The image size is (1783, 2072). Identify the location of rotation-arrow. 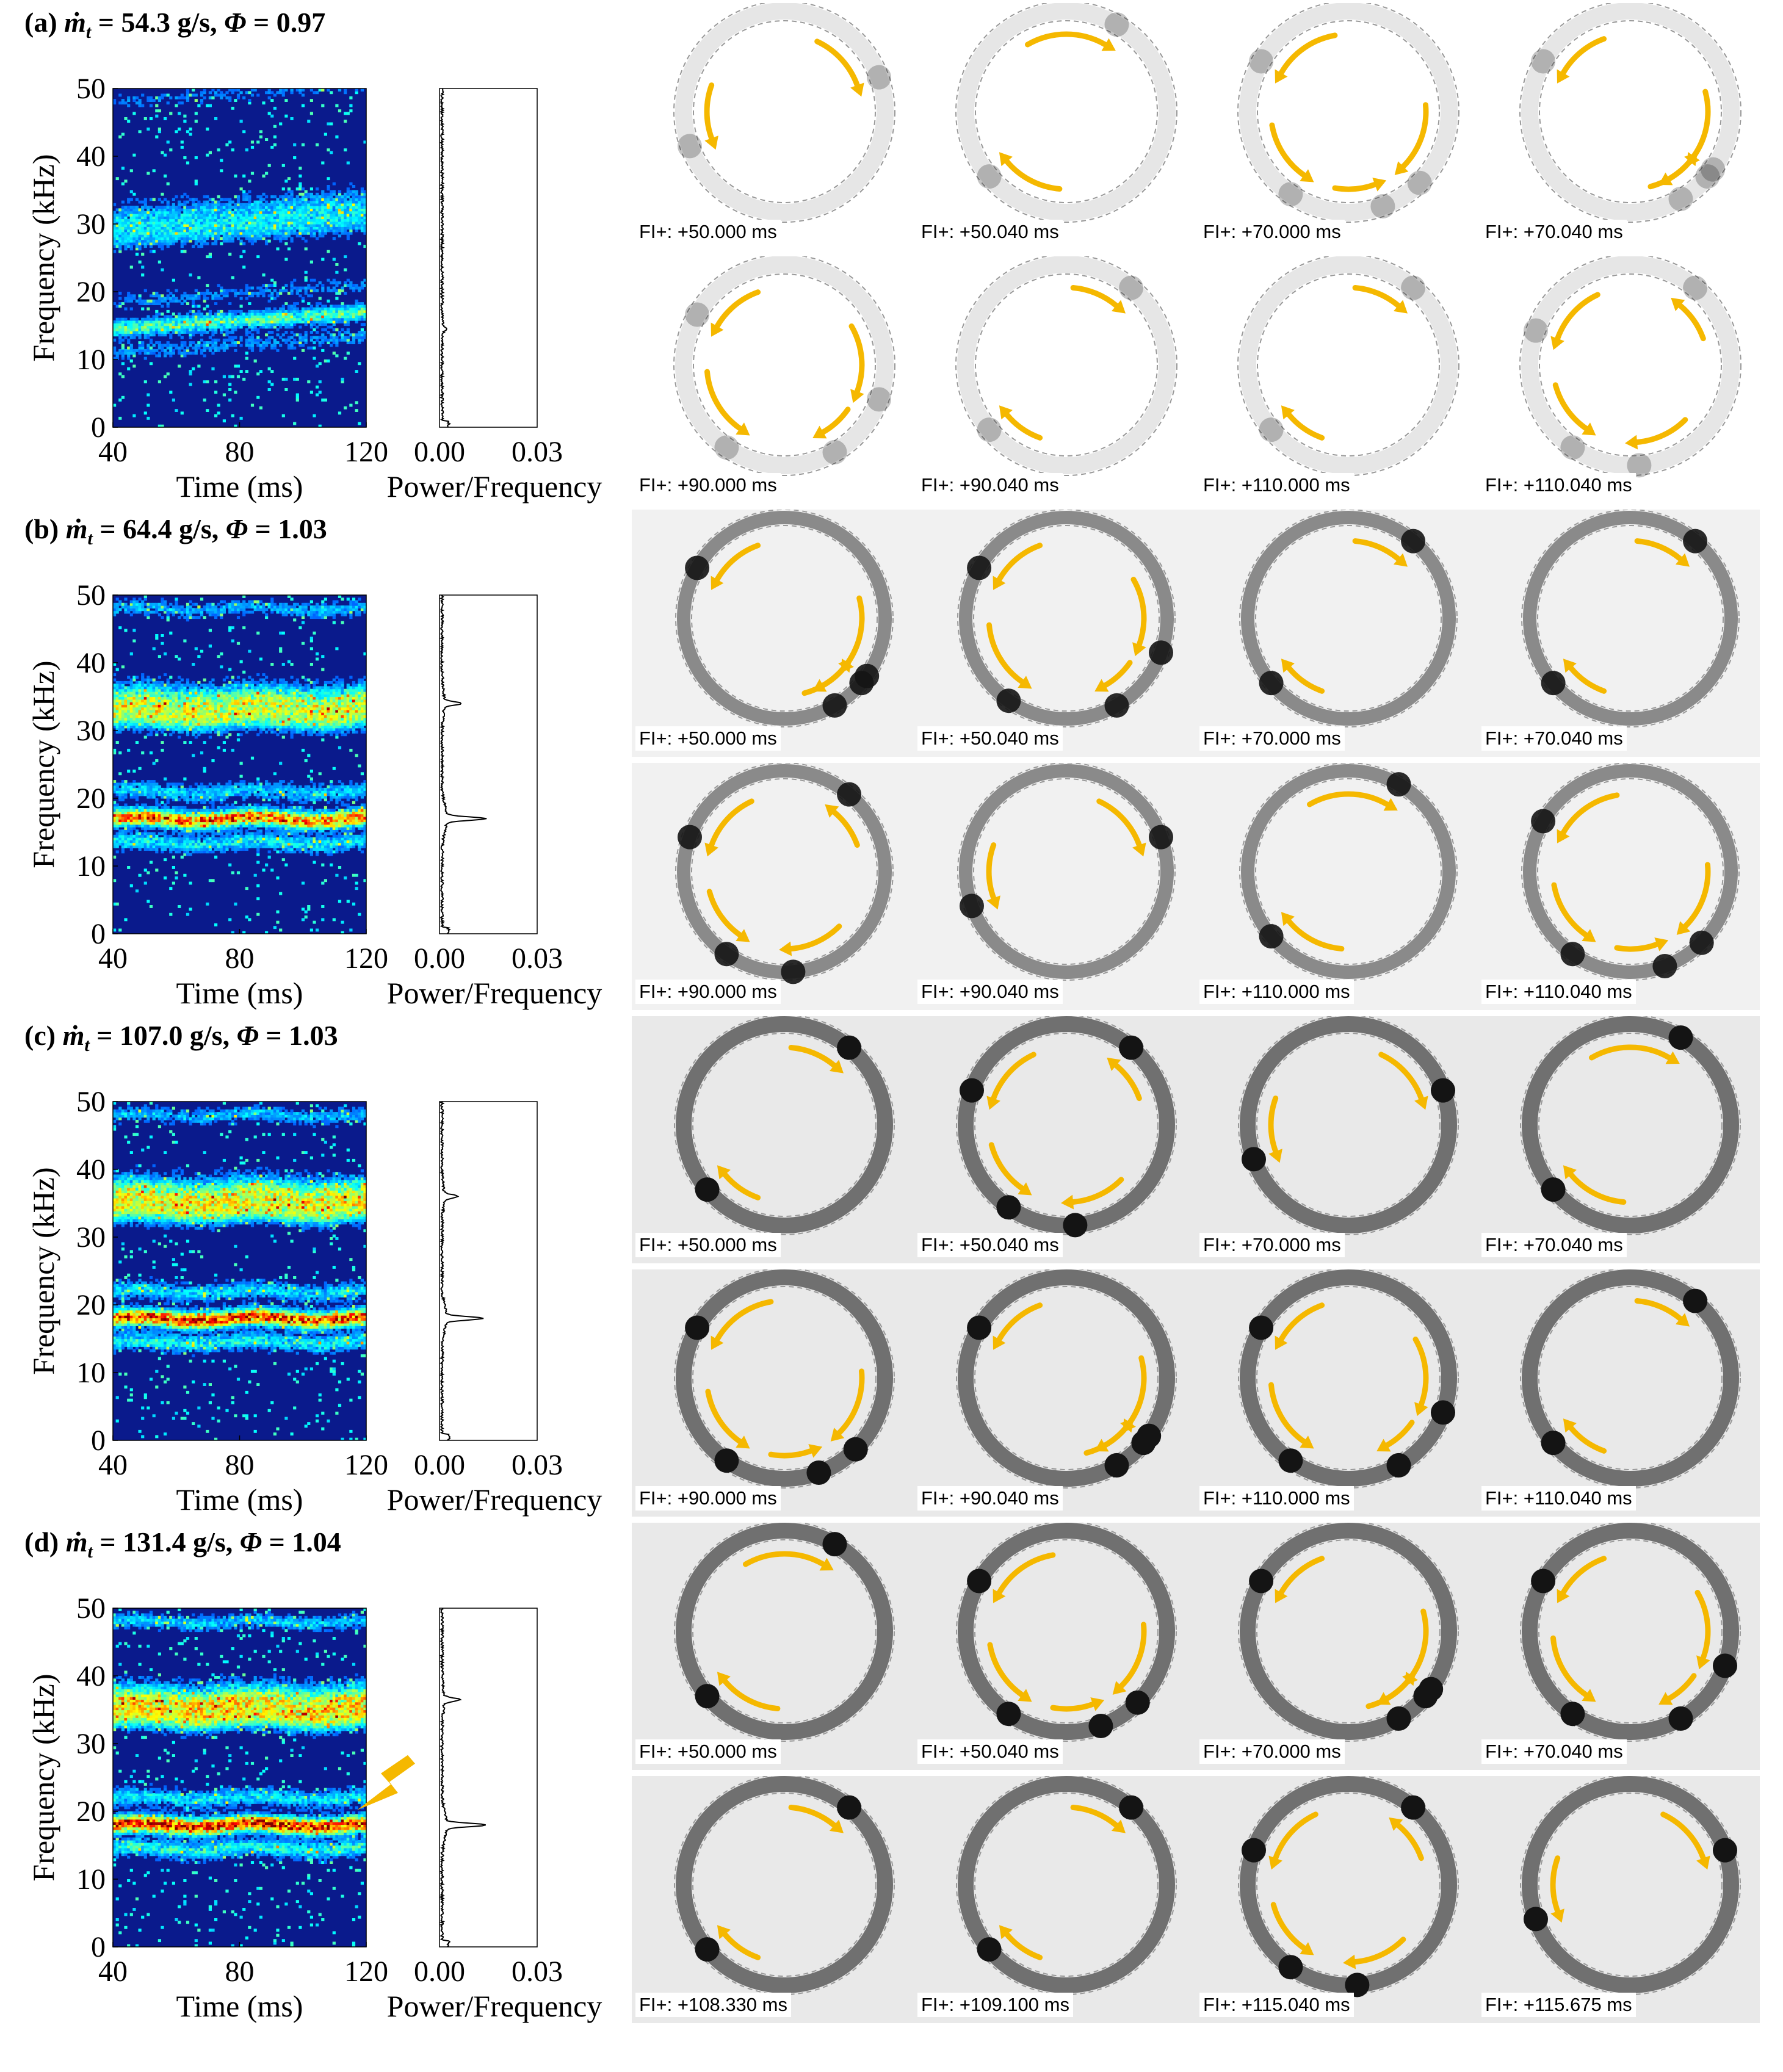
(1066, 40).